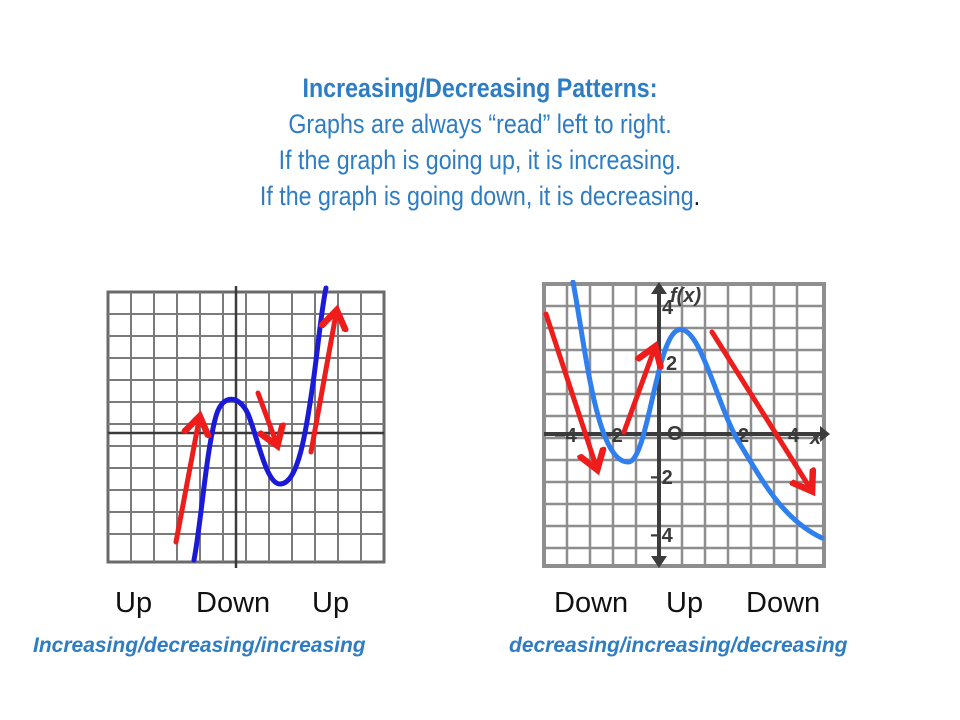  I want to click on left-word-1: Up, so click(134, 603).